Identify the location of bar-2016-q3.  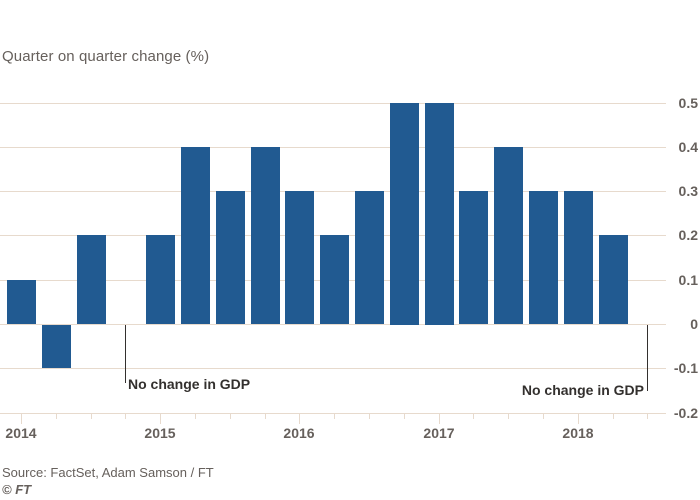
(369, 257).